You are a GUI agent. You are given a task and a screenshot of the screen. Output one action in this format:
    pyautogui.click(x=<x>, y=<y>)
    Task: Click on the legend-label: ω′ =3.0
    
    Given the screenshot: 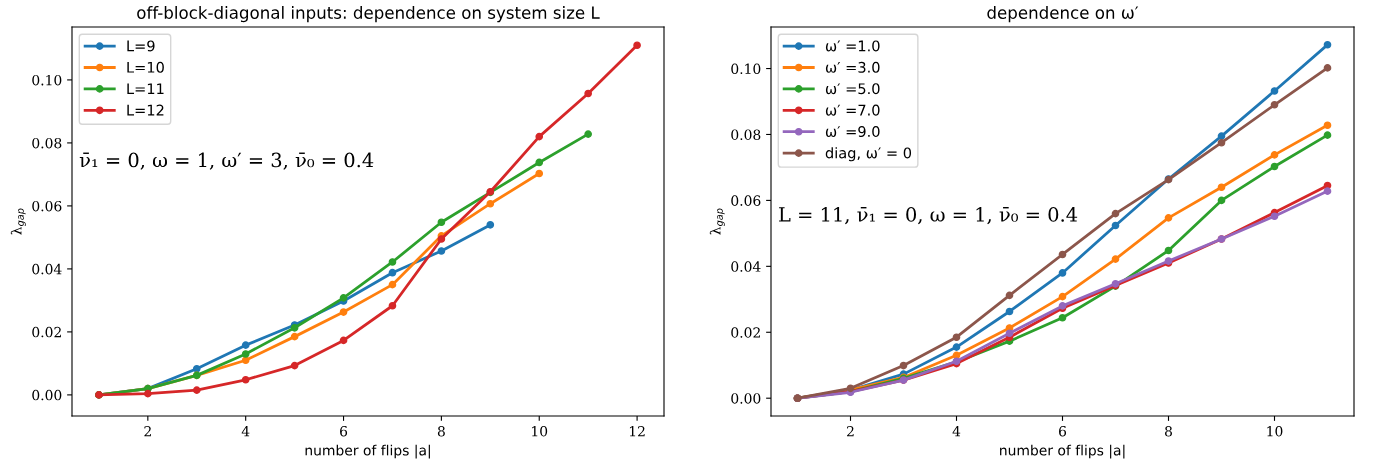 What is the action you would take?
    pyautogui.click(x=852, y=67)
    